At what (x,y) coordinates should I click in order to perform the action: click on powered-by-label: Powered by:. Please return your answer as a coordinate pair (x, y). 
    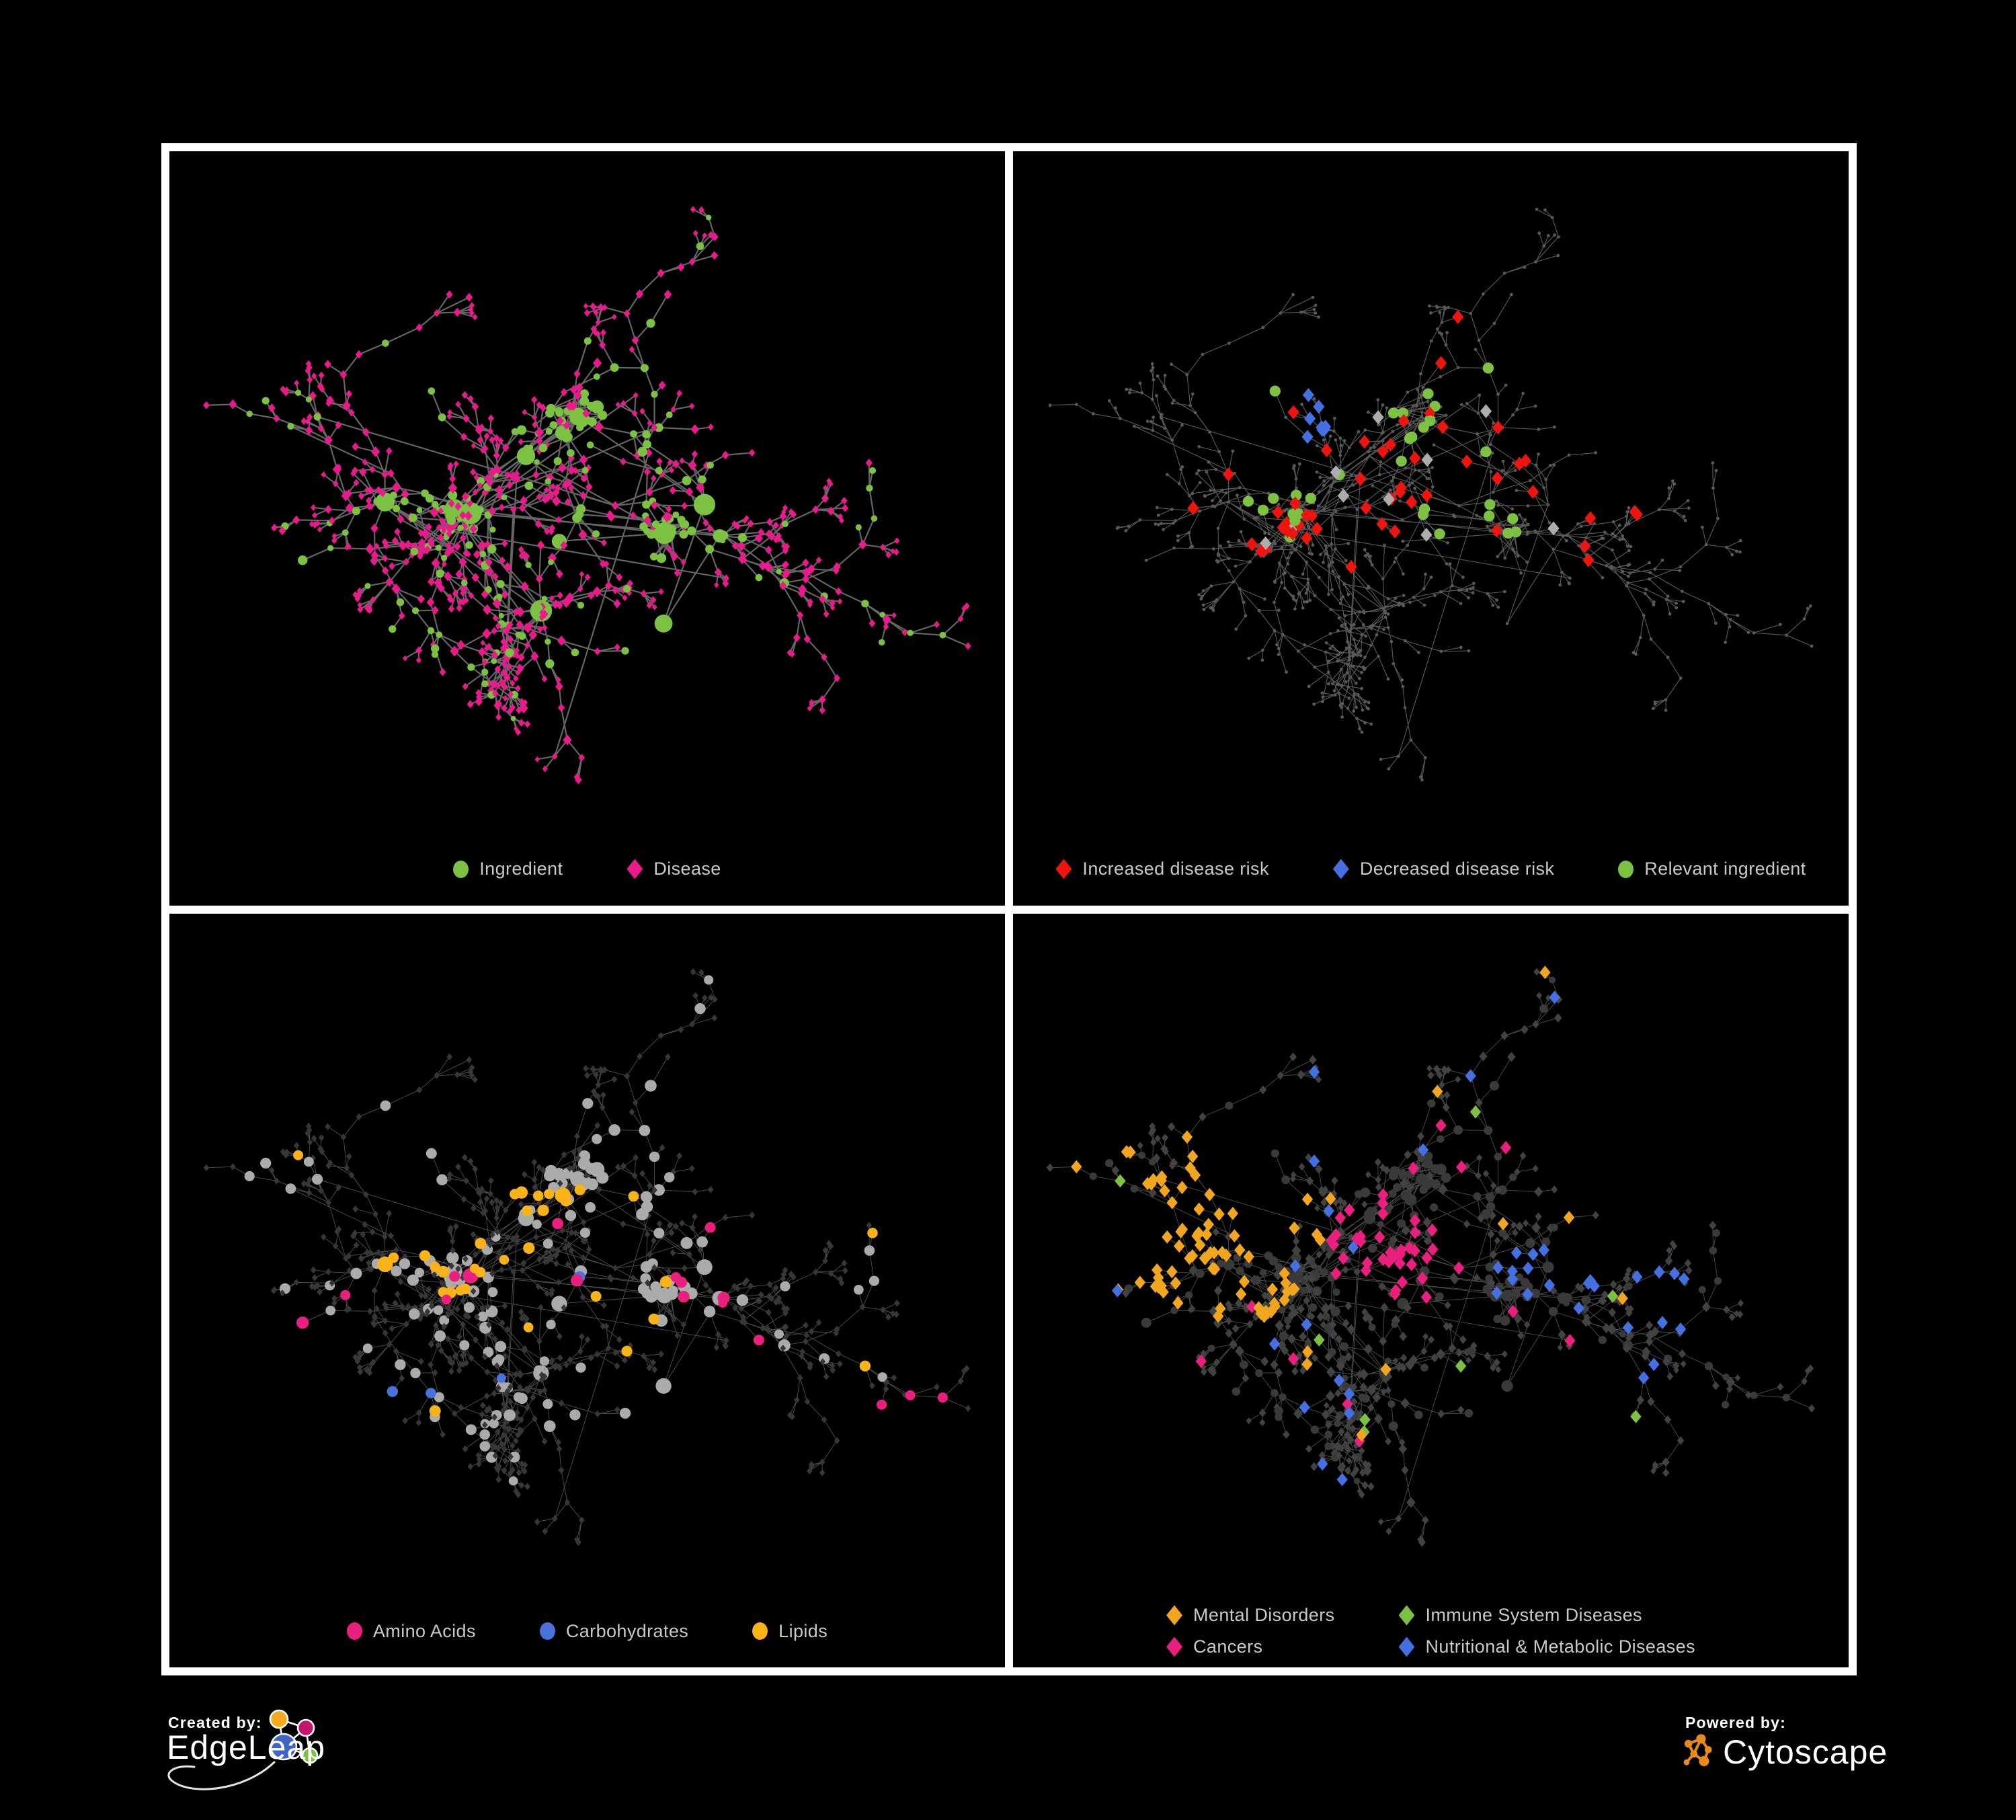
    Looking at the image, I should click on (1735, 1722).